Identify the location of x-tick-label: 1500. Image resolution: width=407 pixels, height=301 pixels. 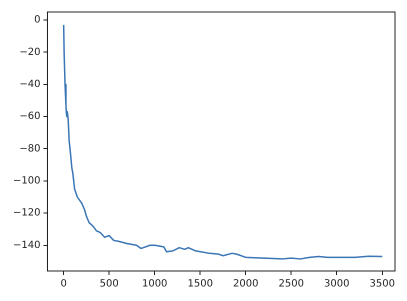
(200, 284).